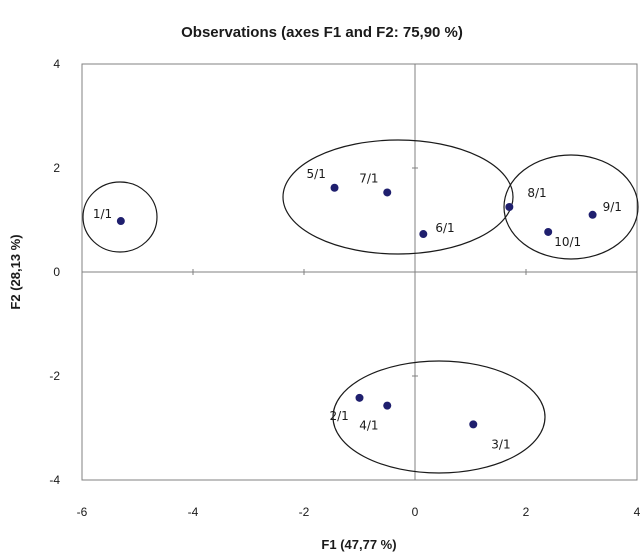  I want to click on y-tick-label: -2, so click(54, 376).